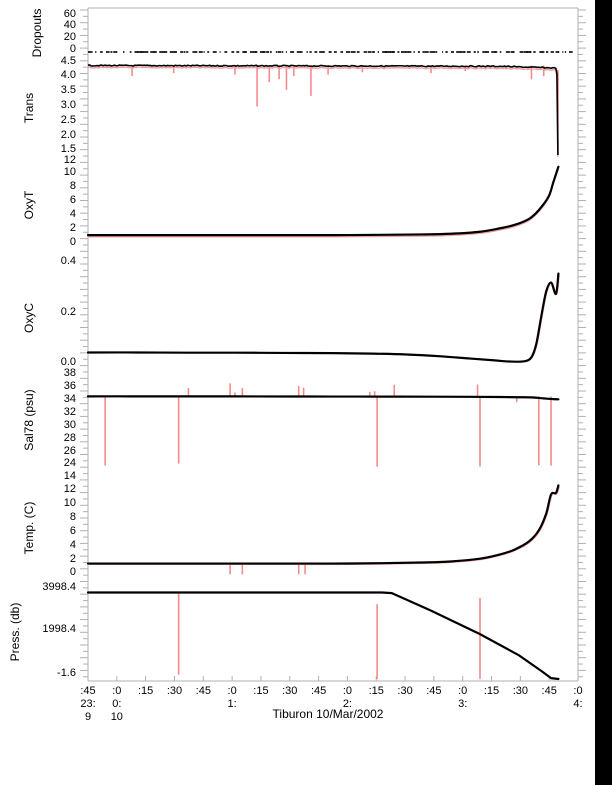  I want to click on series-temp, so click(323, 529).